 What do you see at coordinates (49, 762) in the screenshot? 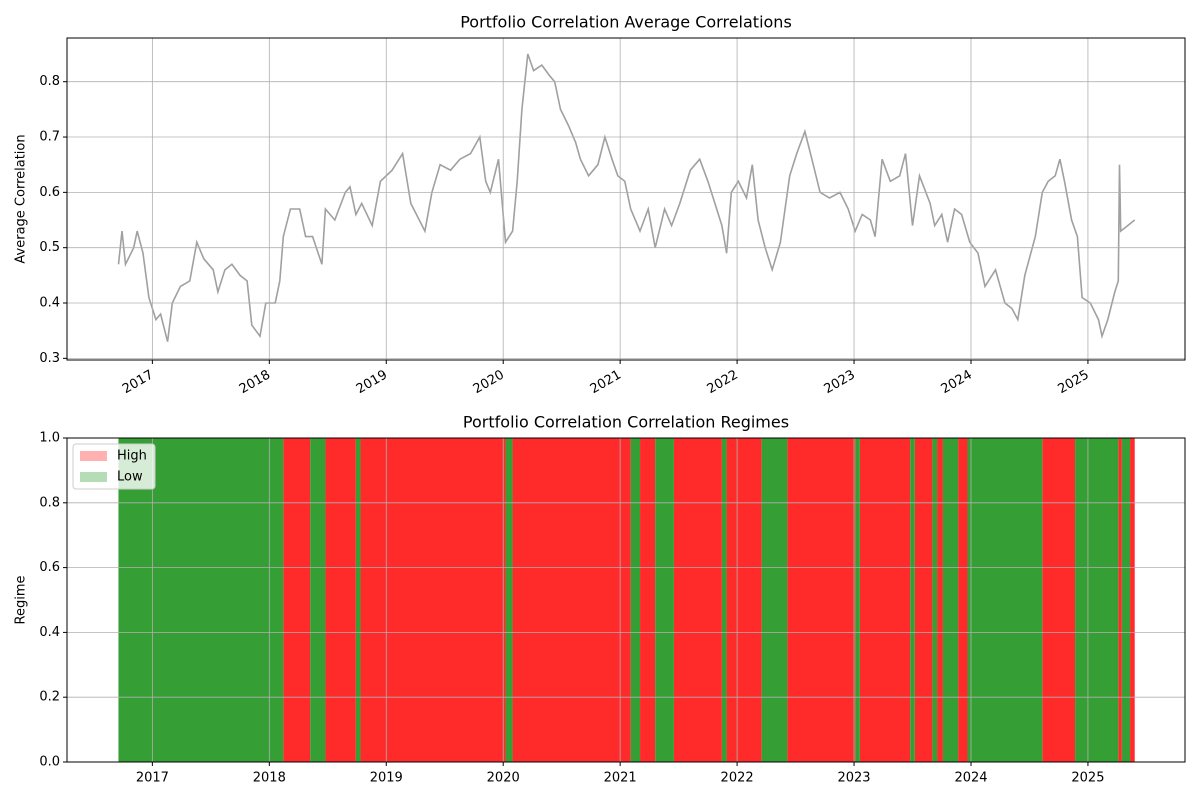
I see `y-tick-label: 0.0` at bounding box center [49, 762].